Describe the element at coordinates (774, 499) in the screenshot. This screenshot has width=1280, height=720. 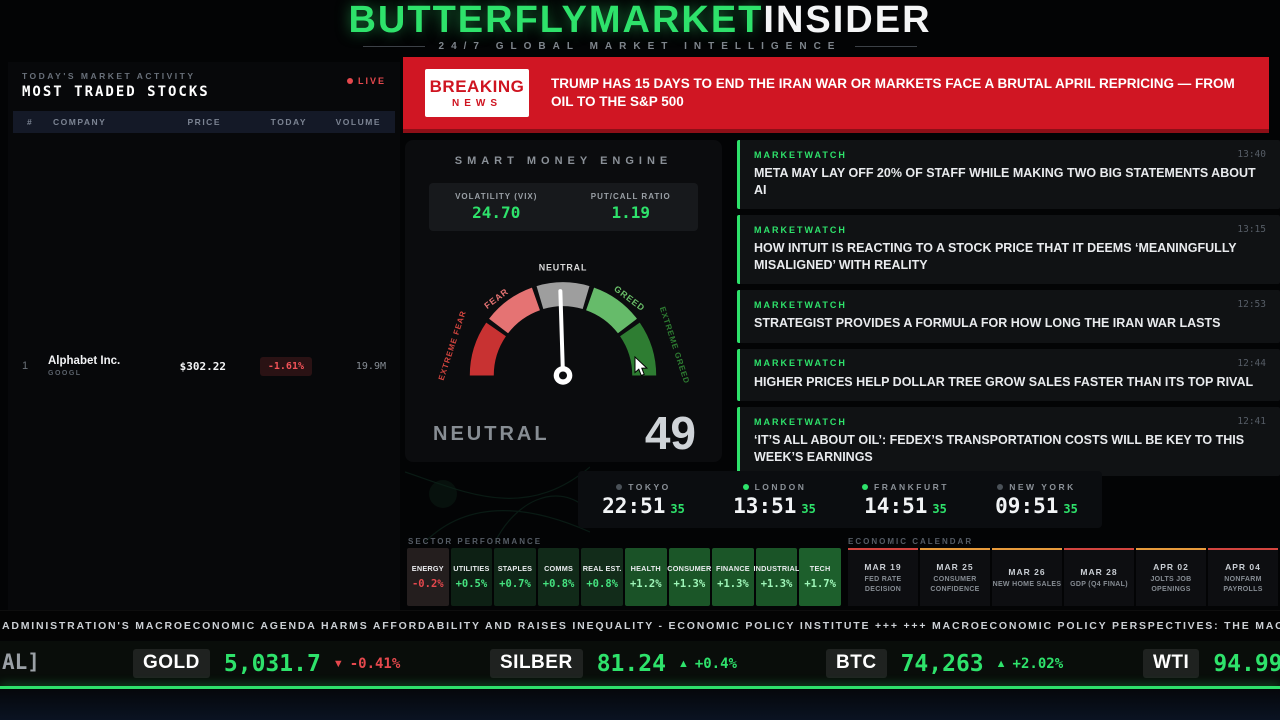
I see `clock-london: LONDON 13:51 35` at that location.